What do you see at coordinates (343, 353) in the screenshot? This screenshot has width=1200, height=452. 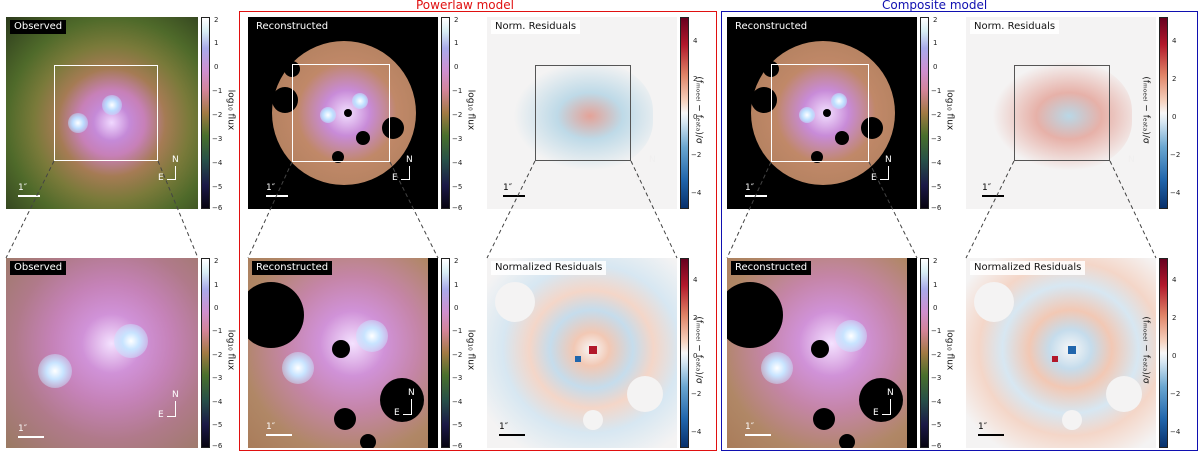 I see `powerlaw-reconstructed-zoom-panel: Reconstructed 1″ N E` at bounding box center [343, 353].